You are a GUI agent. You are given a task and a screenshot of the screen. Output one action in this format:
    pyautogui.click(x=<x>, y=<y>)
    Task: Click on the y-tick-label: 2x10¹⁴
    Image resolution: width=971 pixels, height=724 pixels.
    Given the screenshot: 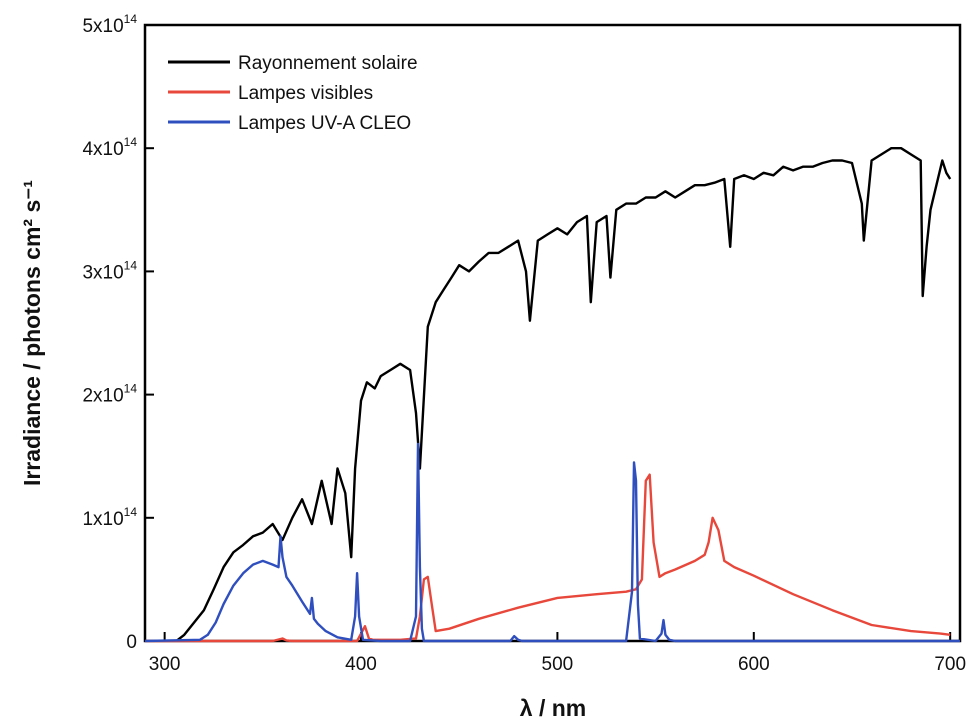 What is the action you would take?
    pyautogui.click(x=109, y=394)
    